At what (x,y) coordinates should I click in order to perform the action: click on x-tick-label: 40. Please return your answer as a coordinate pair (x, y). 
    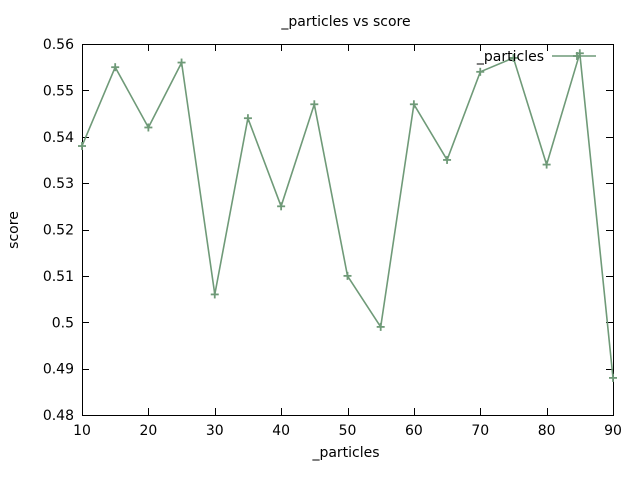
    Looking at the image, I should click on (281, 431).